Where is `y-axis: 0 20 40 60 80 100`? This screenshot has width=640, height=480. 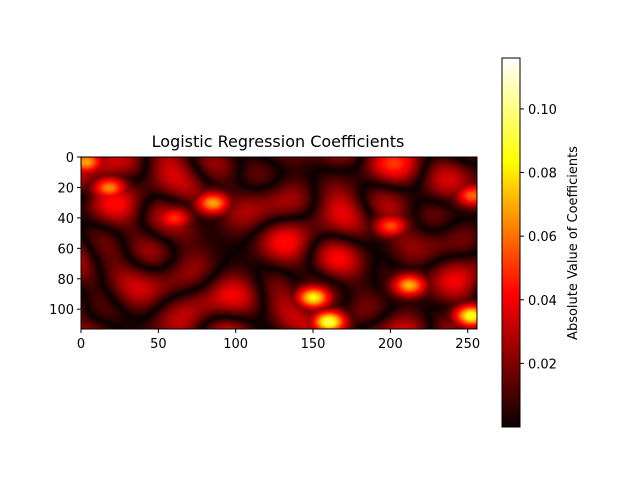 y-axis: 0 20 40 60 80 100 is located at coordinates (65, 234).